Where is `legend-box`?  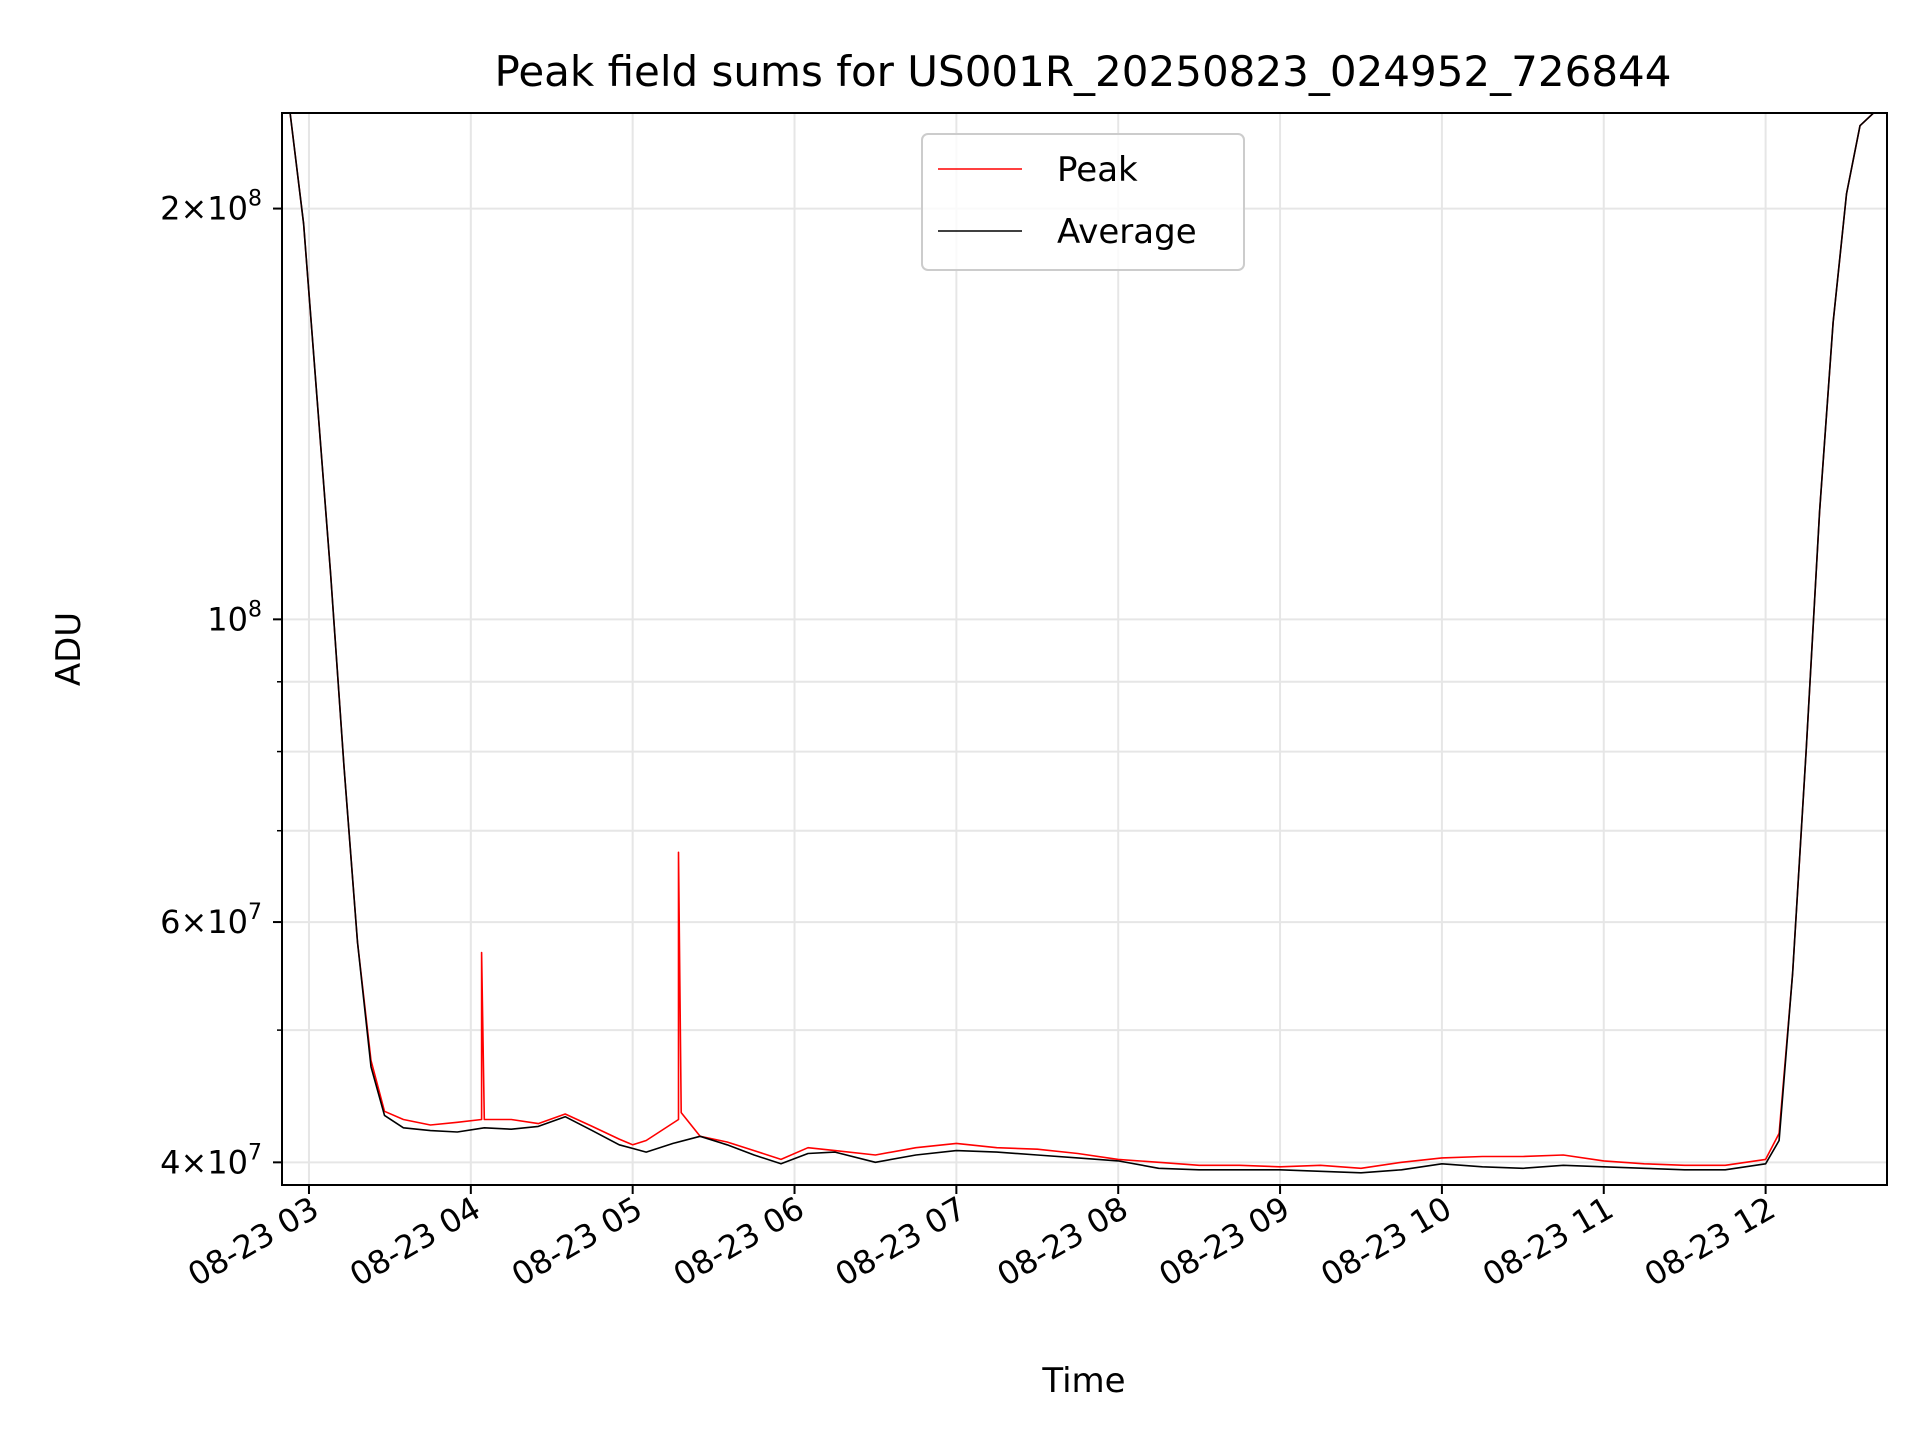
legend-box is located at coordinates (1083, 202).